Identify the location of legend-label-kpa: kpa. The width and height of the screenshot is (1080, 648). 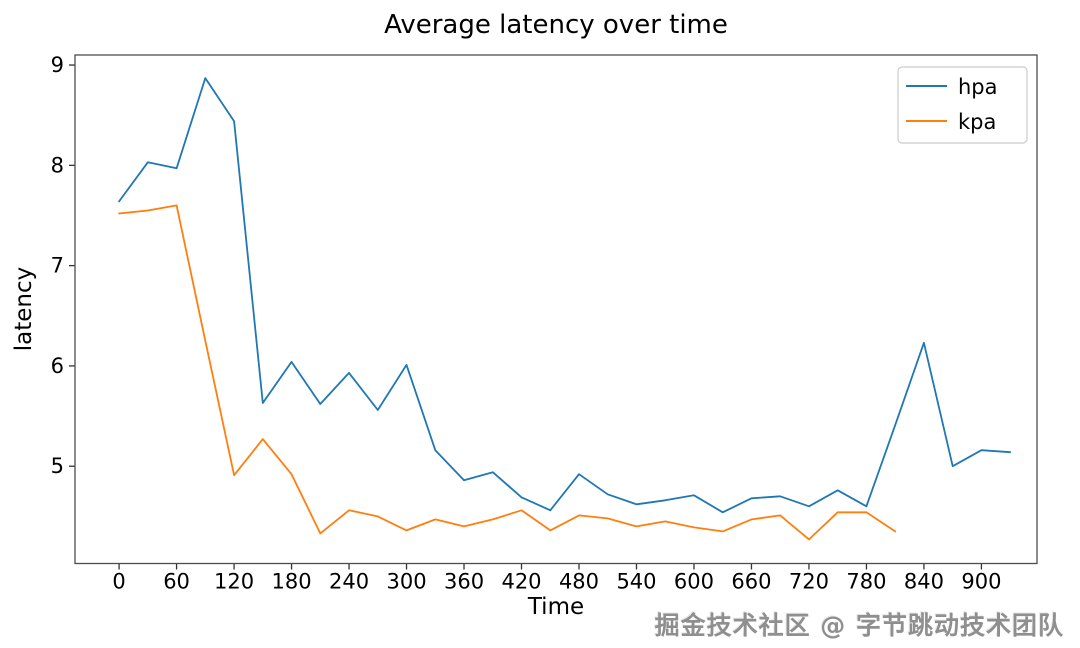
(977, 122).